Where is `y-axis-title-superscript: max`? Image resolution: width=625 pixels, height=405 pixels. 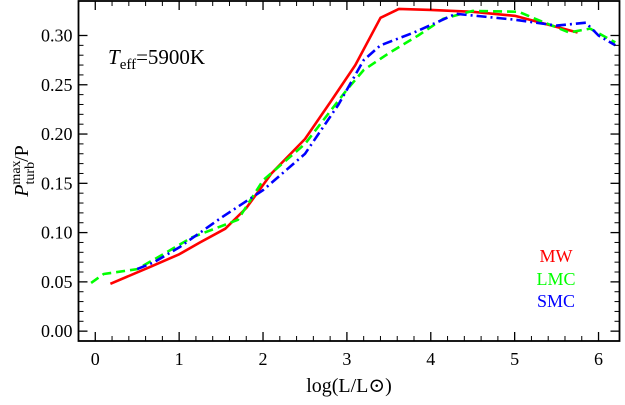
y-axis-title-superscript: max is located at coordinates (16, 172).